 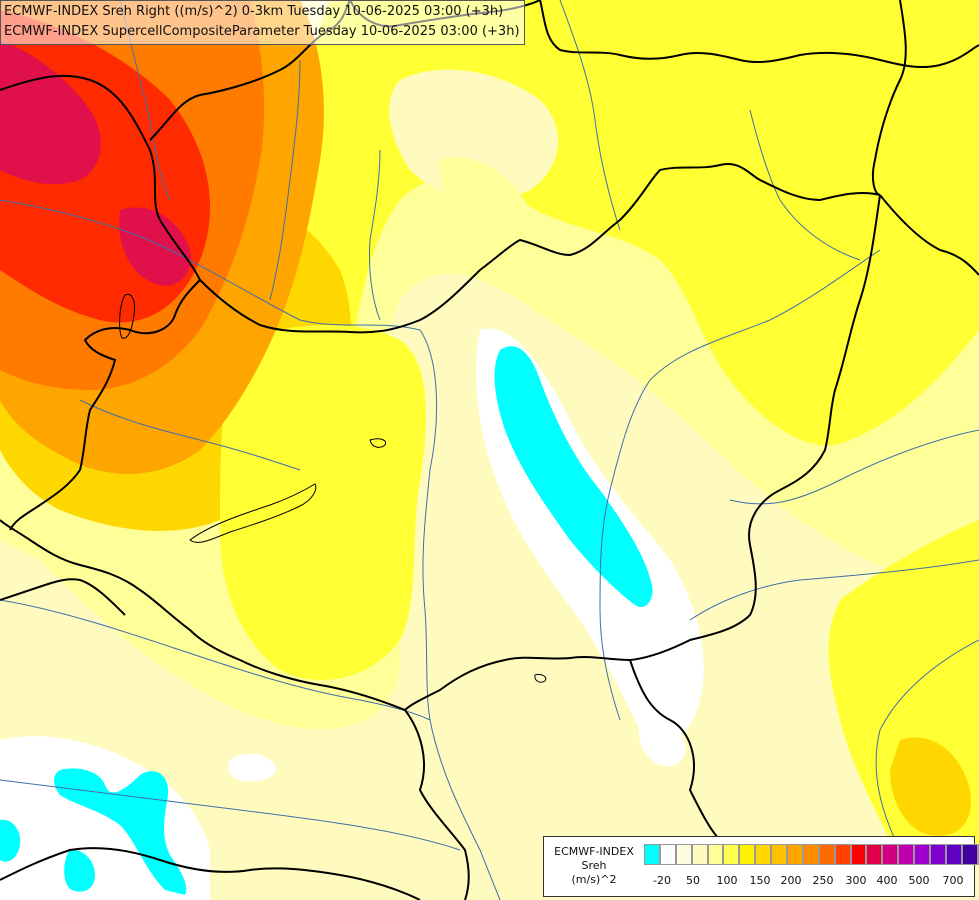 What do you see at coordinates (540, 248) in the screenshot?
I see `border-sk-hu` at bounding box center [540, 248].